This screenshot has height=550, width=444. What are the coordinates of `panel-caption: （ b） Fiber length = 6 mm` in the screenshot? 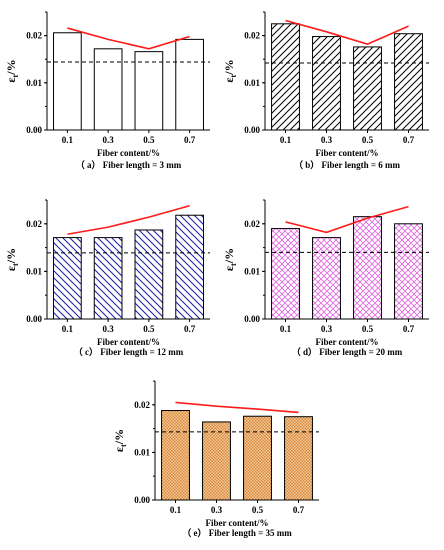 It's located at (347, 165).